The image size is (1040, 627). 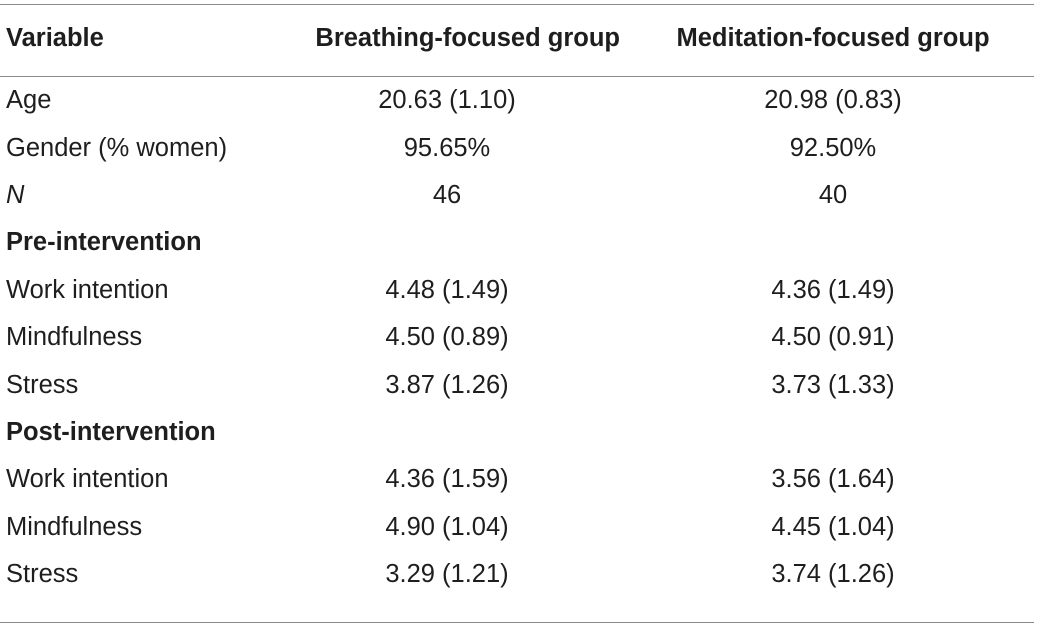 What do you see at coordinates (833, 147) in the screenshot?
I see `meditation-value: 92.50%` at bounding box center [833, 147].